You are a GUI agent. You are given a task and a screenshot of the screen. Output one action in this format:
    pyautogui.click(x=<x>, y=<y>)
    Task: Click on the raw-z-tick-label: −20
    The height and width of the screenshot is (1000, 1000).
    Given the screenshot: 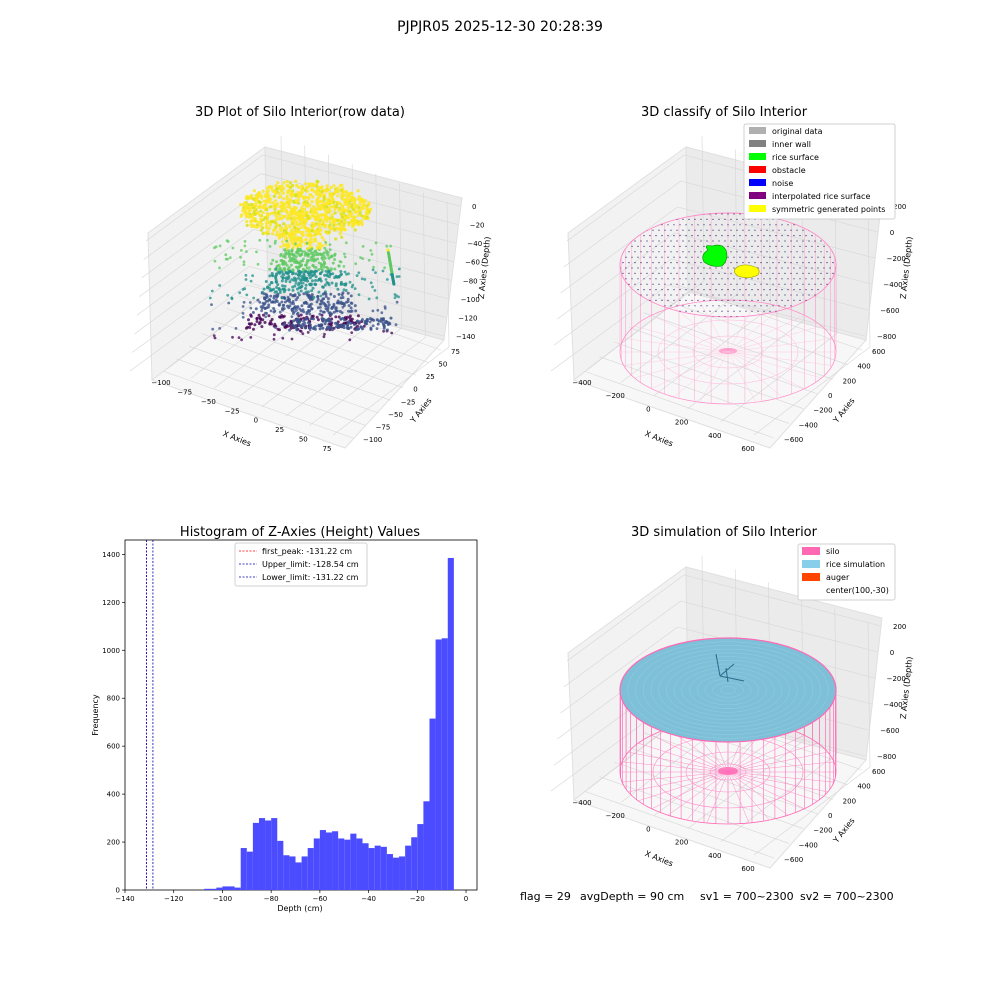 What is the action you would take?
    pyautogui.click(x=477, y=226)
    